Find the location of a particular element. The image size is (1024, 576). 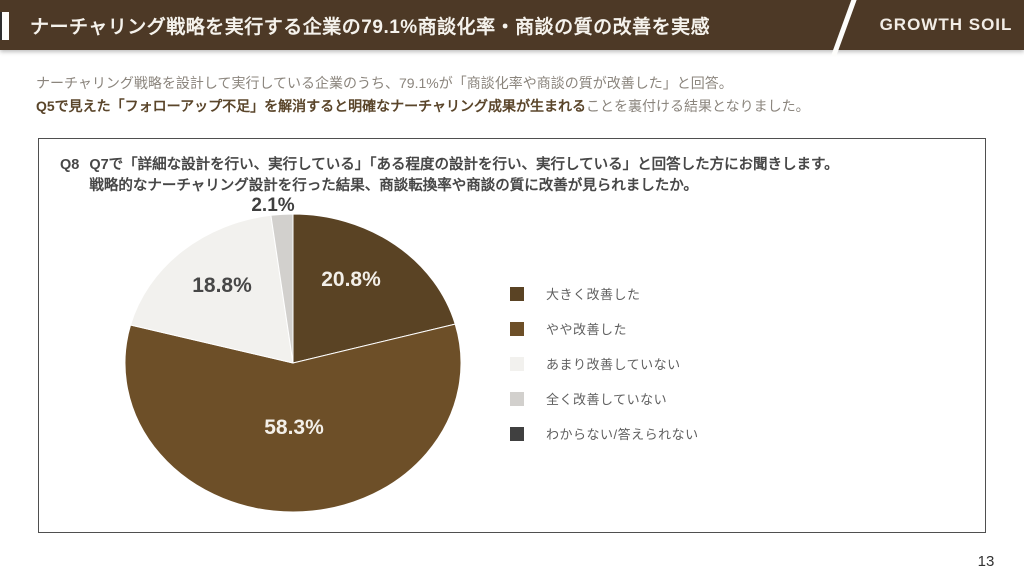

legend-label: 大きく改善した is located at coordinates (593, 294).